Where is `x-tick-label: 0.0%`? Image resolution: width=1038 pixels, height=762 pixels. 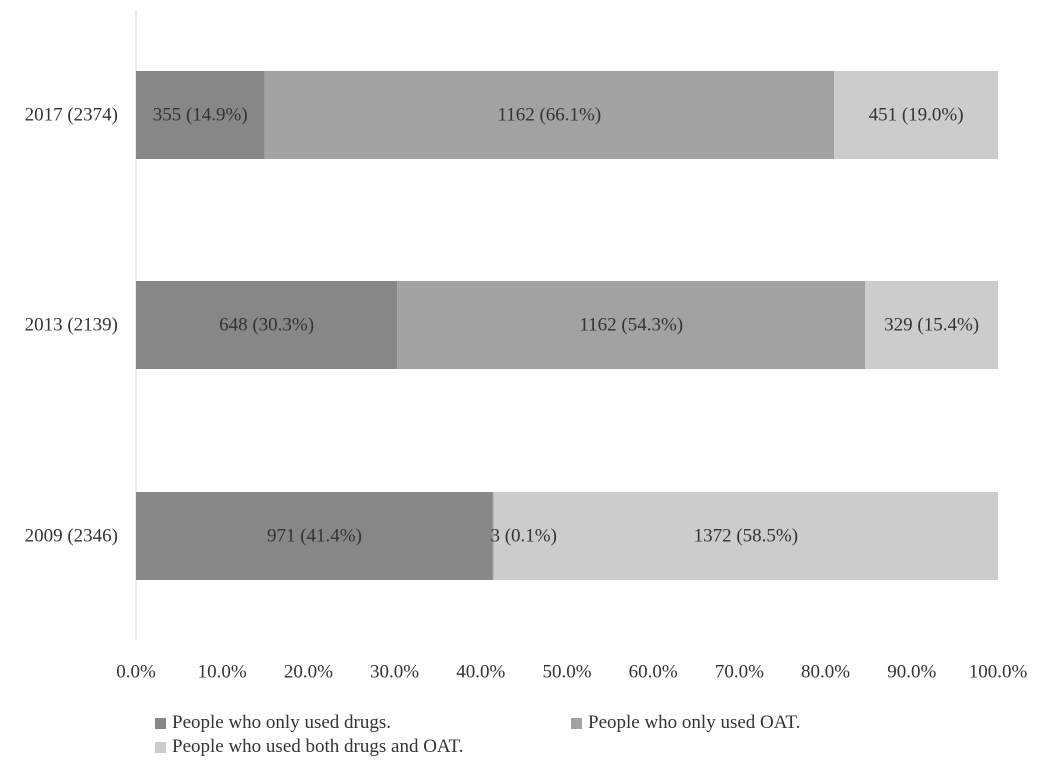 x-tick-label: 0.0% is located at coordinates (136, 672).